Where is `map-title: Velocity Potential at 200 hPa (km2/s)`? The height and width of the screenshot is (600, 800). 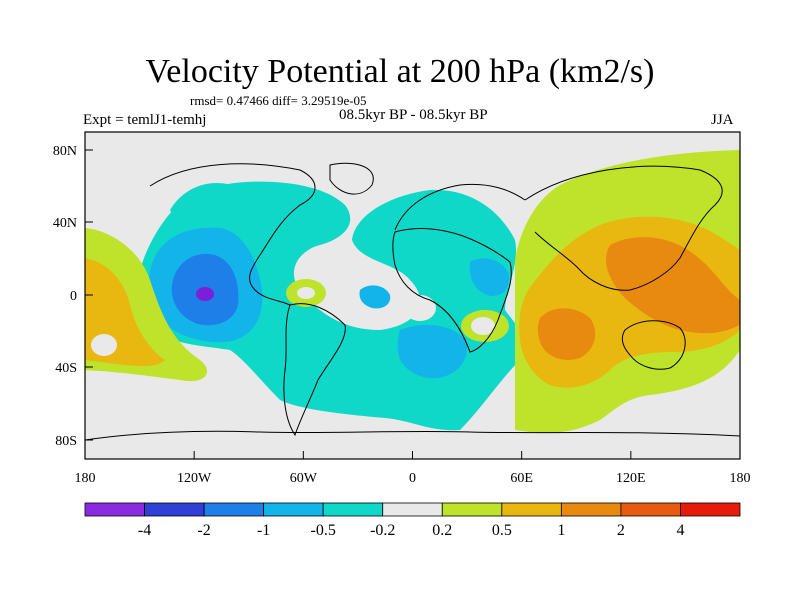 map-title: Velocity Potential at 200 hPa (km2/s) is located at coordinates (400, 71).